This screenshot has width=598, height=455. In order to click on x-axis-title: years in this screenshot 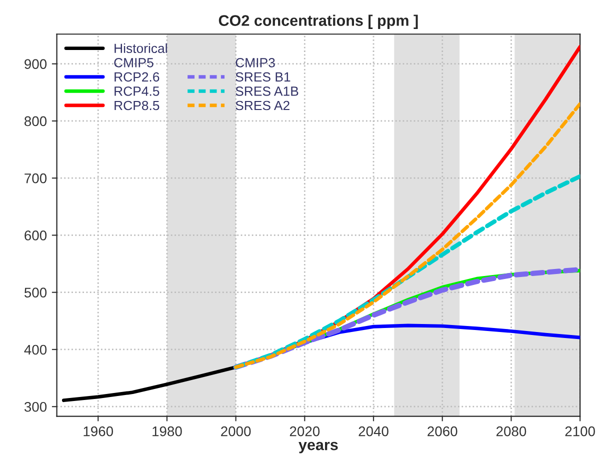, I will do `click(318, 448)`.